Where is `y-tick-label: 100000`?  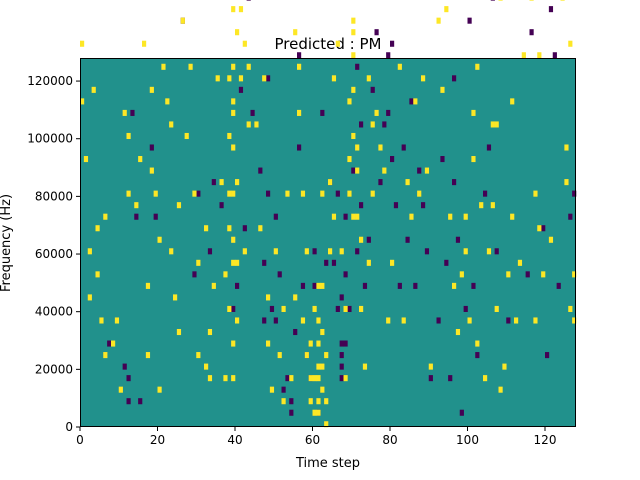 y-tick-label: 100000 is located at coordinates (50, 139).